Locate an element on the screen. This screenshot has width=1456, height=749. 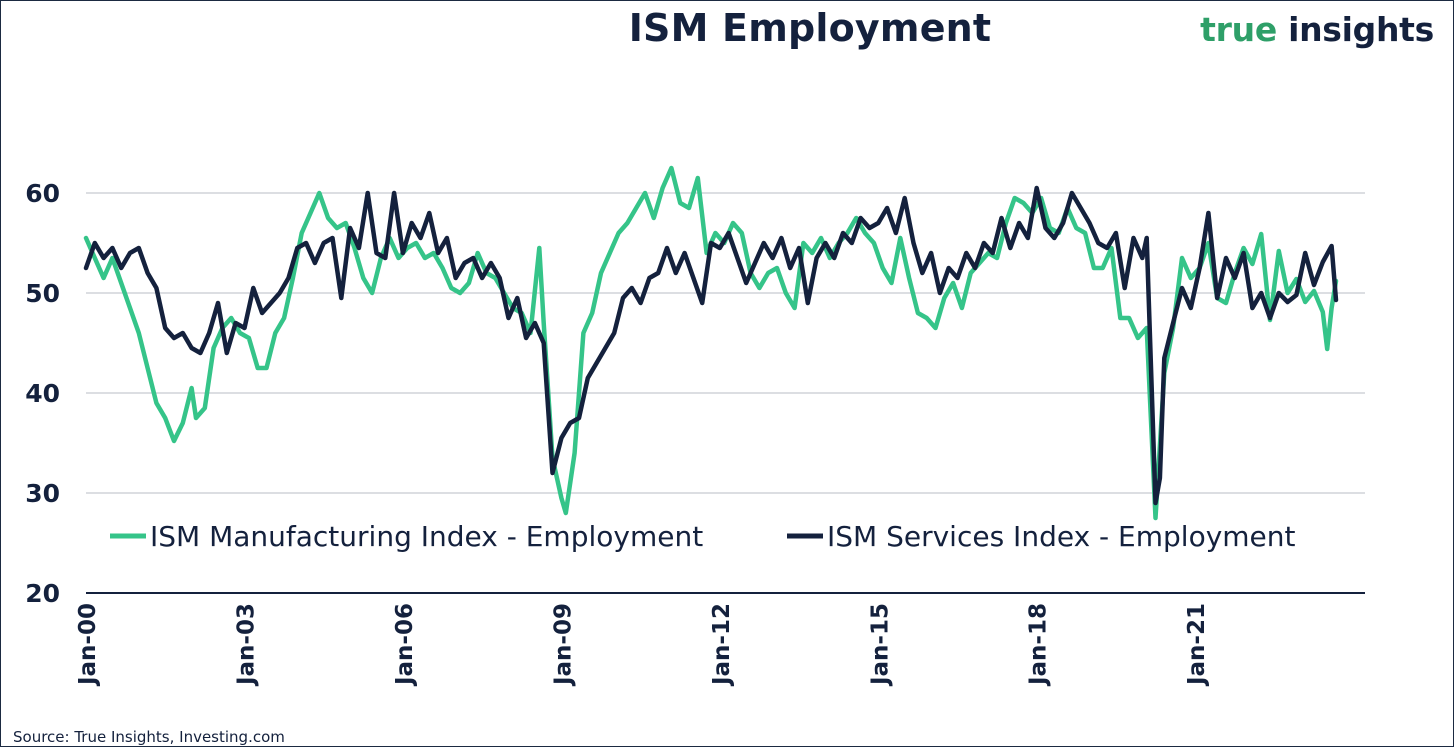
y-axis-ticks: 20 30 40 50 60 is located at coordinates (42, 393).